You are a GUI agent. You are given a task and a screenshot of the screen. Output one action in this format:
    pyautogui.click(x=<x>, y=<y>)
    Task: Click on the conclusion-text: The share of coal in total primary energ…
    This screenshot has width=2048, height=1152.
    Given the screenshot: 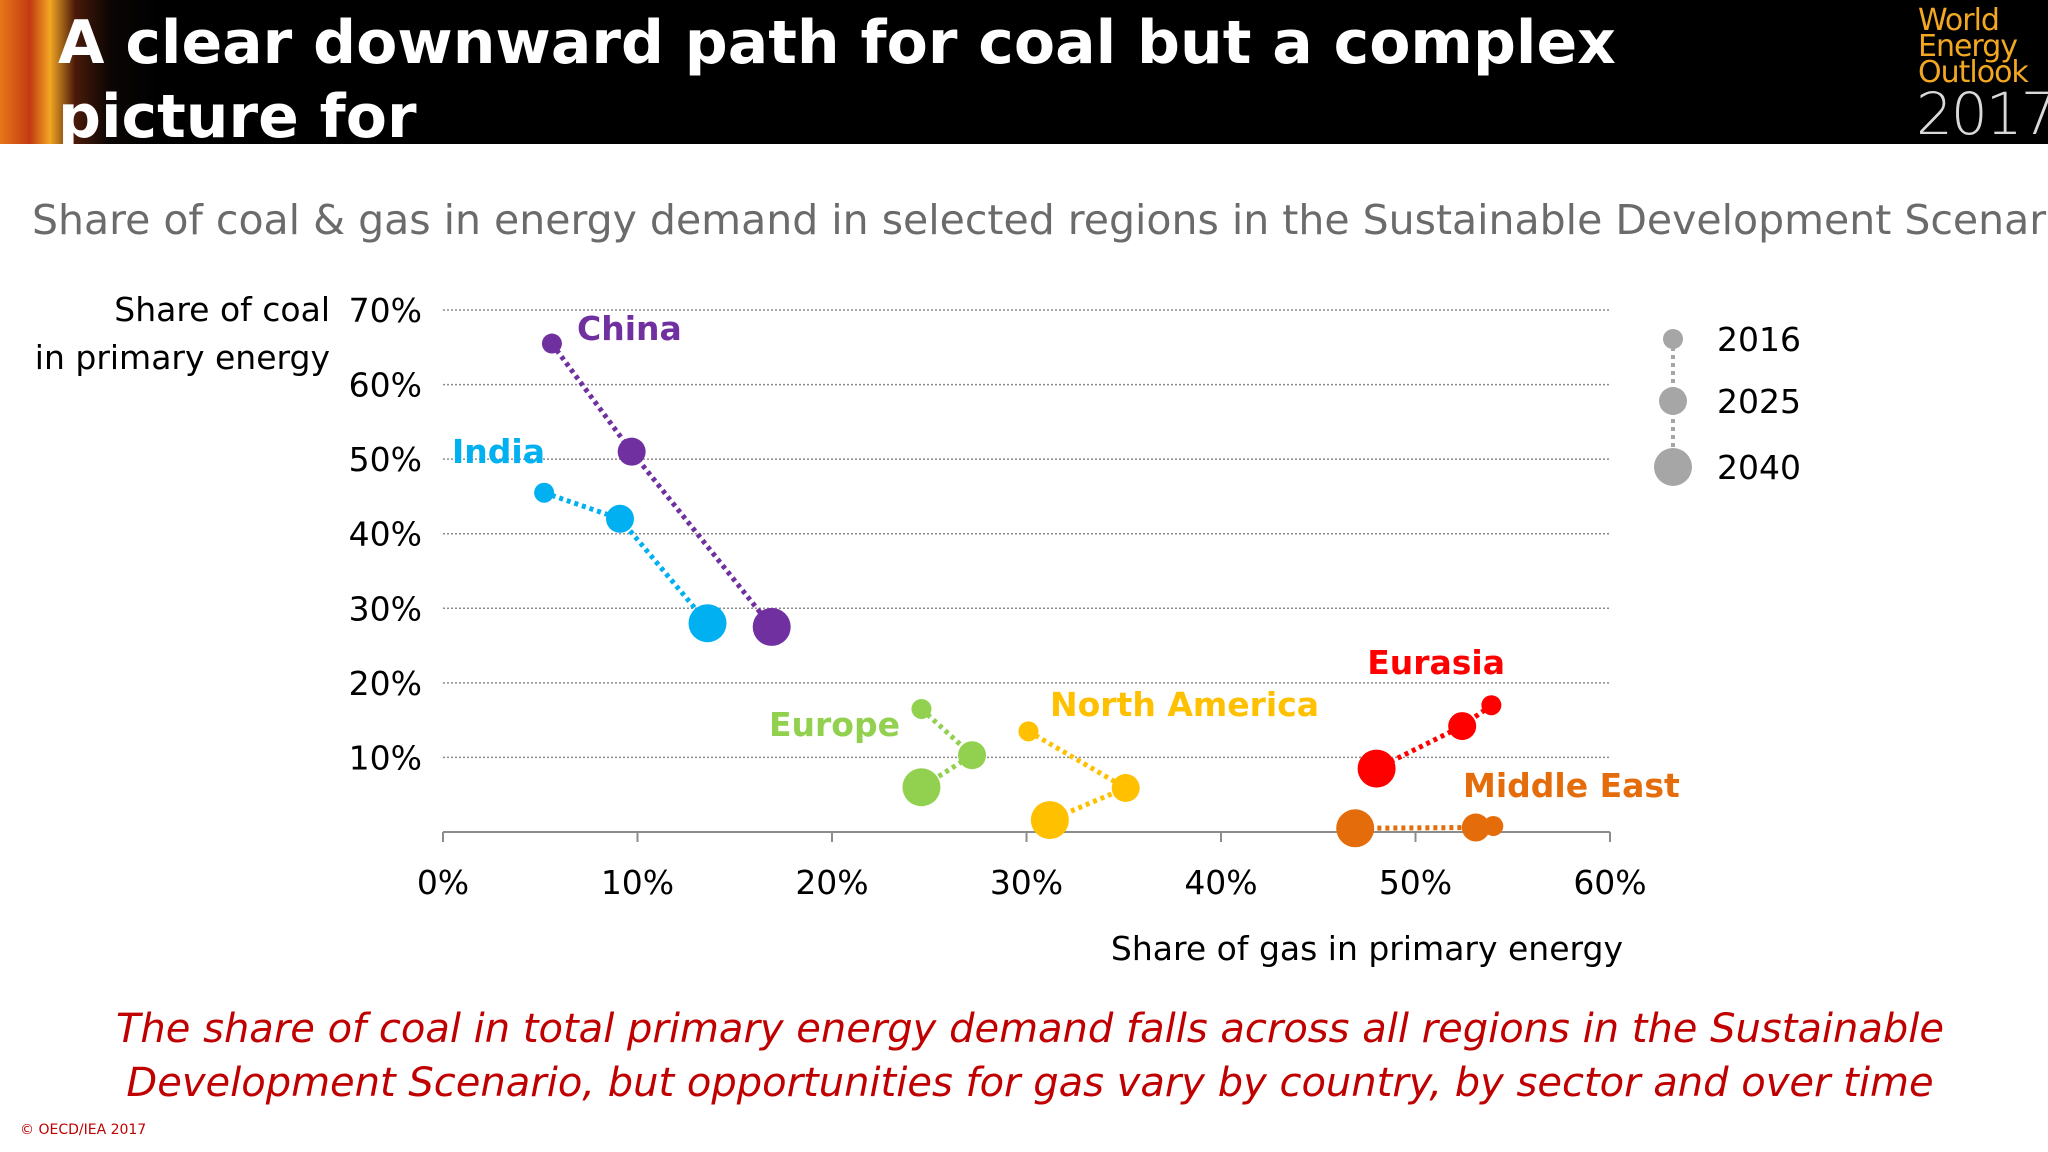 What is the action you would take?
    pyautogui.click(x=1030, y=1056)
    